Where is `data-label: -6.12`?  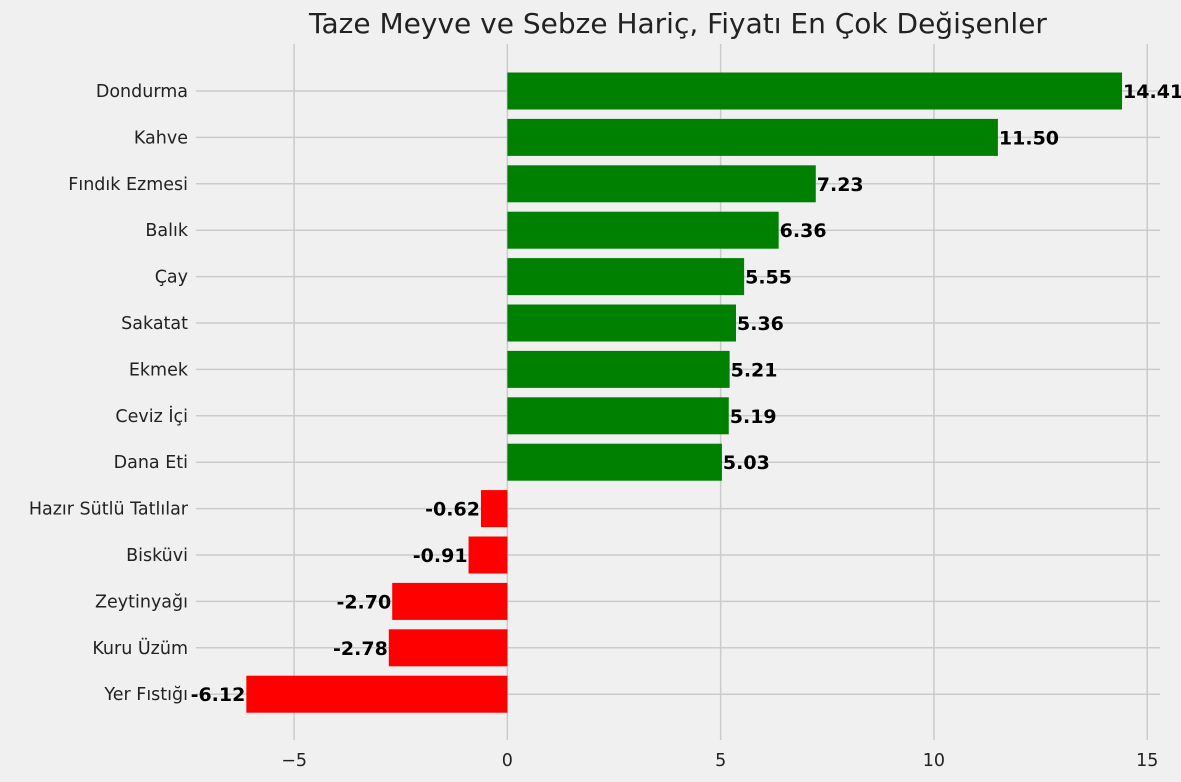 data-label: -6.12 is located at coordinates (218, 695).